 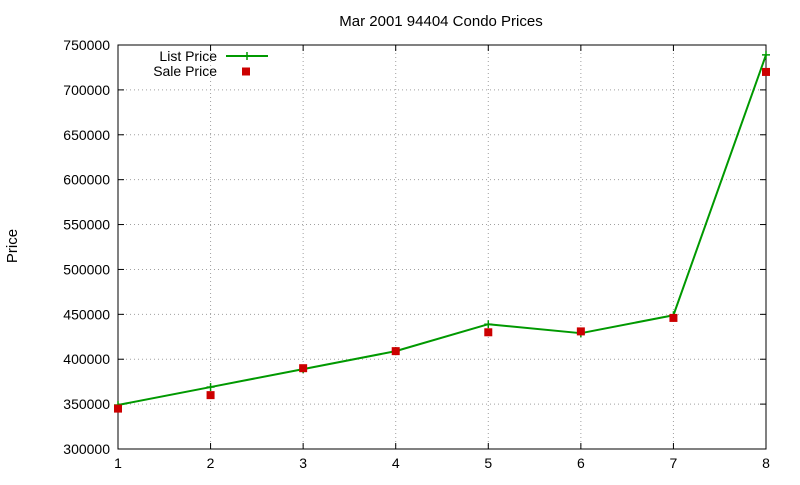 I want to click on y-tick-label: 600000, so click(x=86, y=180).